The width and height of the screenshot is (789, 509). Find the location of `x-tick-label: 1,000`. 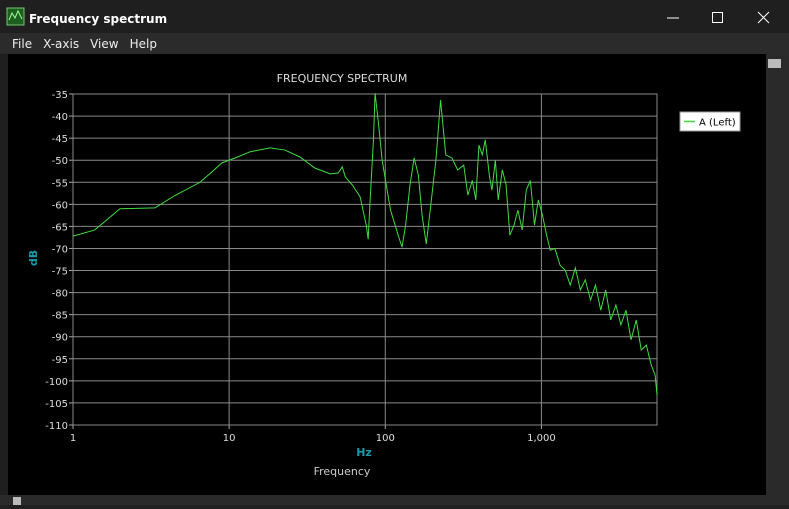

x-tick-label: 1,000 is located at coordinates (541, 438).